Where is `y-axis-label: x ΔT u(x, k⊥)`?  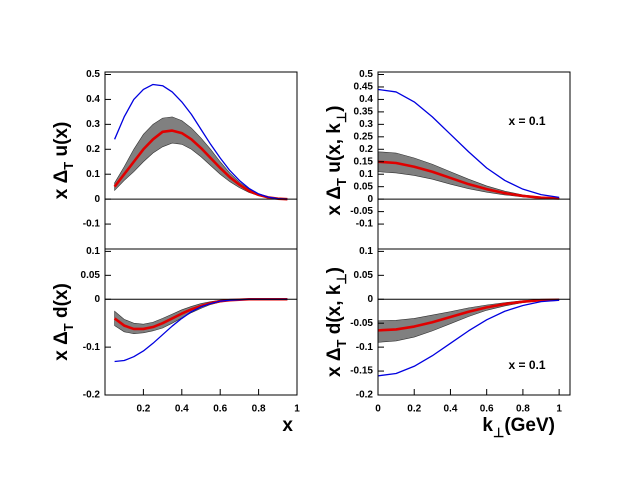
y-axis-label: x ΔT u(x, k⊥) is located at coordinates (336, 160).